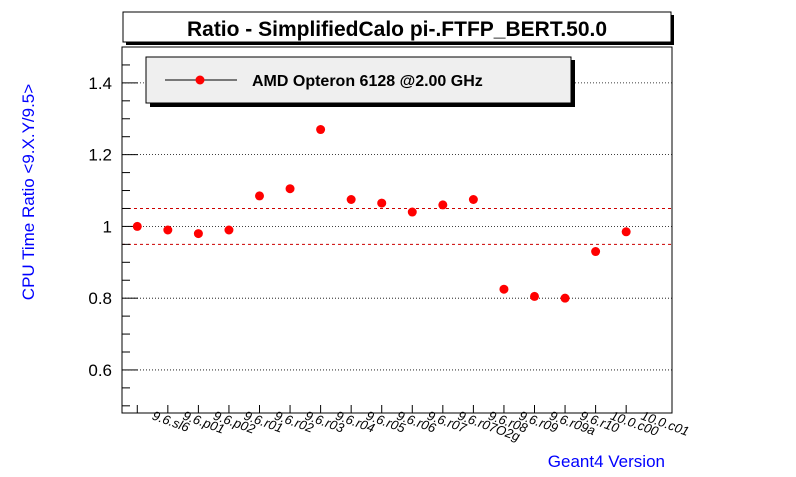 The height and width of the screenshot is (477, 796). Describe the element at coordinates (28, 192) in the screenshot. I see `y-axis-label: CPU Time Ratio <9.X.Y/9.5>` at that location.